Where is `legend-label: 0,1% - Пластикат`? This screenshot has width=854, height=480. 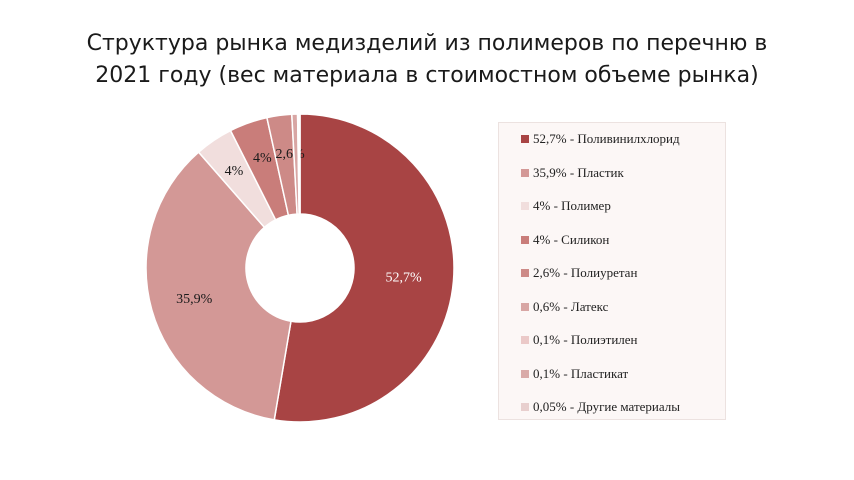
legend-label: 0,1% - Пластикат is located at coordinates (581, 373).